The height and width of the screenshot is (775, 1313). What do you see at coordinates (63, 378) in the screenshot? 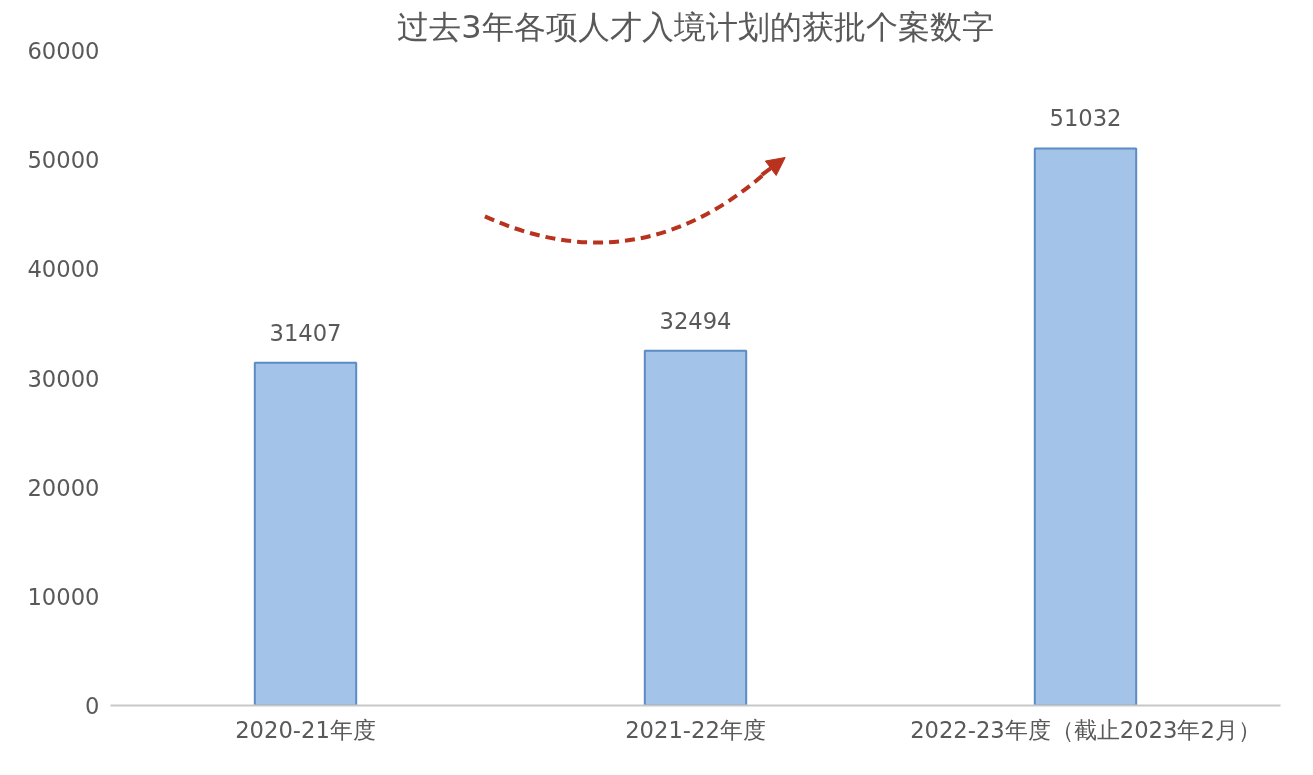
I see `y-tick-label: 30000` at bounding box center [63, 378].